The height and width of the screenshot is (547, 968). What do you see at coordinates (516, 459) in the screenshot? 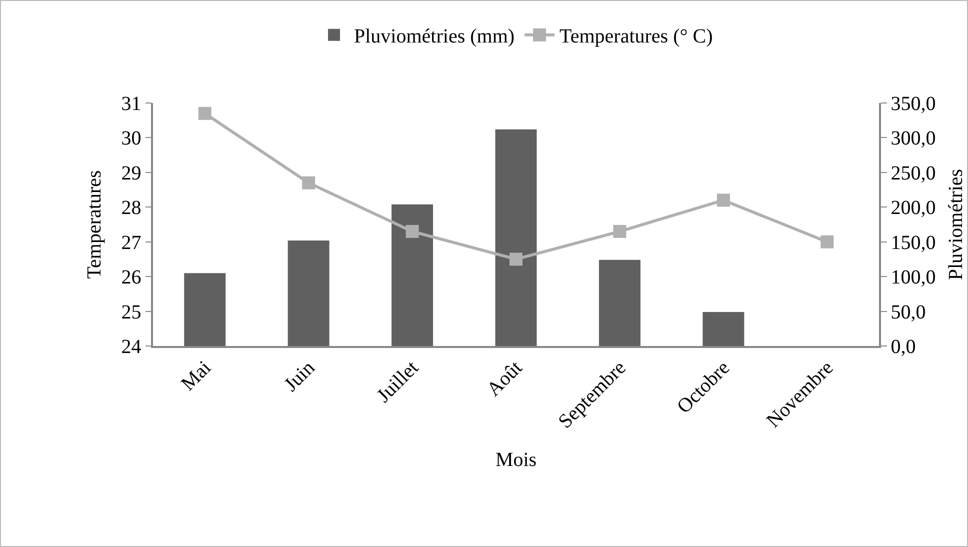
I see `x-axis-title: Mois` at bounding box center [516, 459].